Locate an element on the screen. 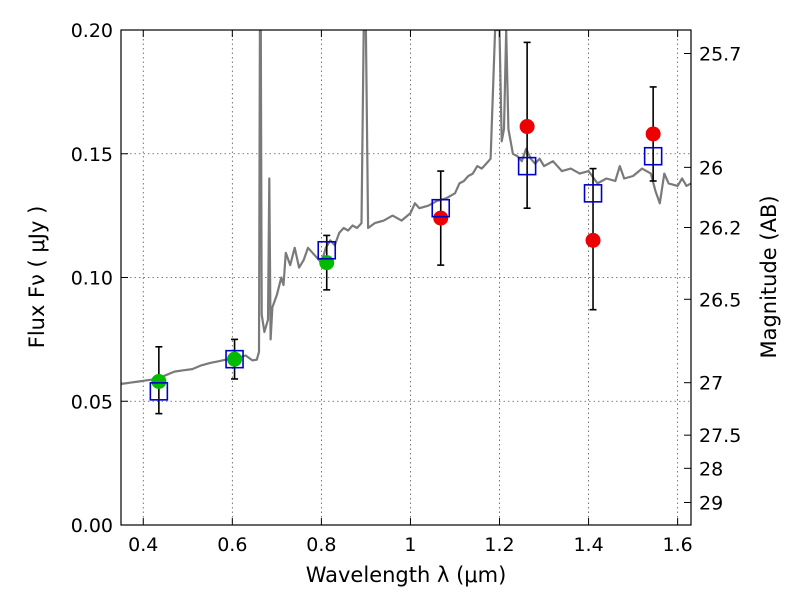 This screenshot has height=600, width=800. right-tick-label: 29 is located at coordinates (711, 503).